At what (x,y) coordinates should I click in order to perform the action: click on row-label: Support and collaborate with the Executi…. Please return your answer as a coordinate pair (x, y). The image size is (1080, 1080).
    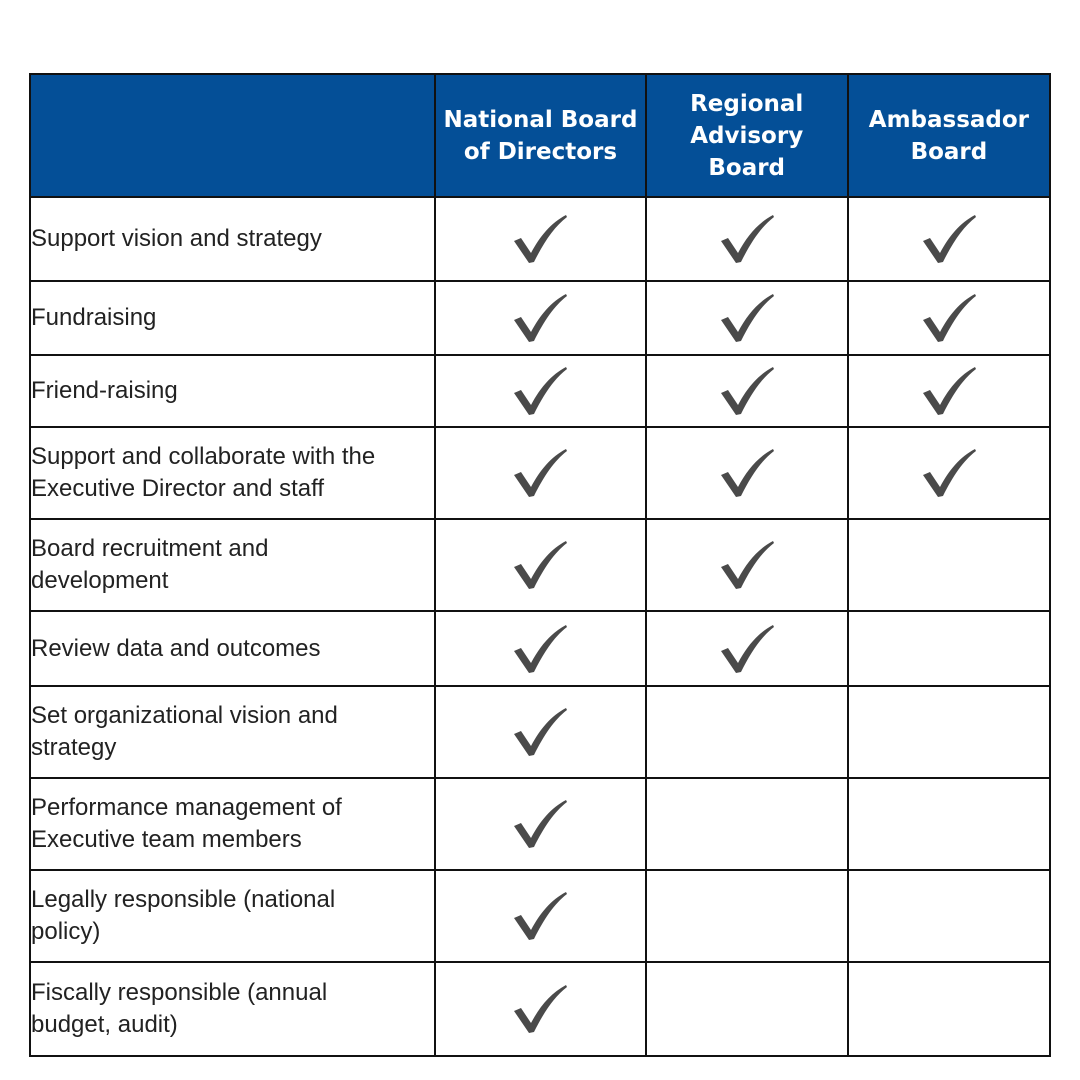
    Looking at the image, I should click on (232, 473).